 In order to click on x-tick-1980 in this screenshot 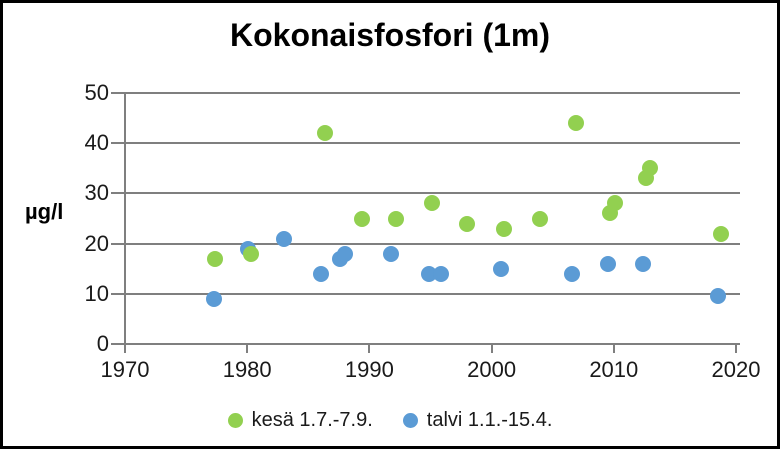, I will do `click(247, 348)`.